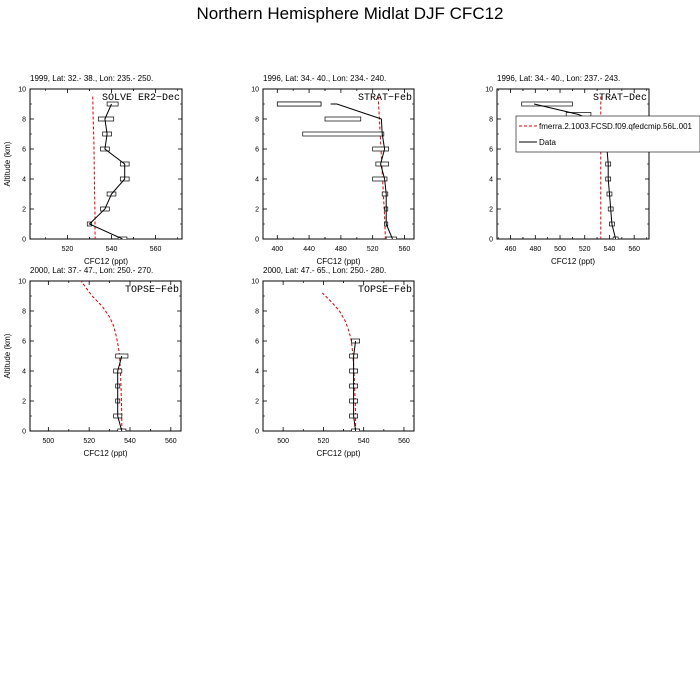  Describe the element at coordinates (558, 78) in the screenshot. I see `panel-header: 1996, Lat: 34.- 40., Lon: 237.- 243.` at that location.